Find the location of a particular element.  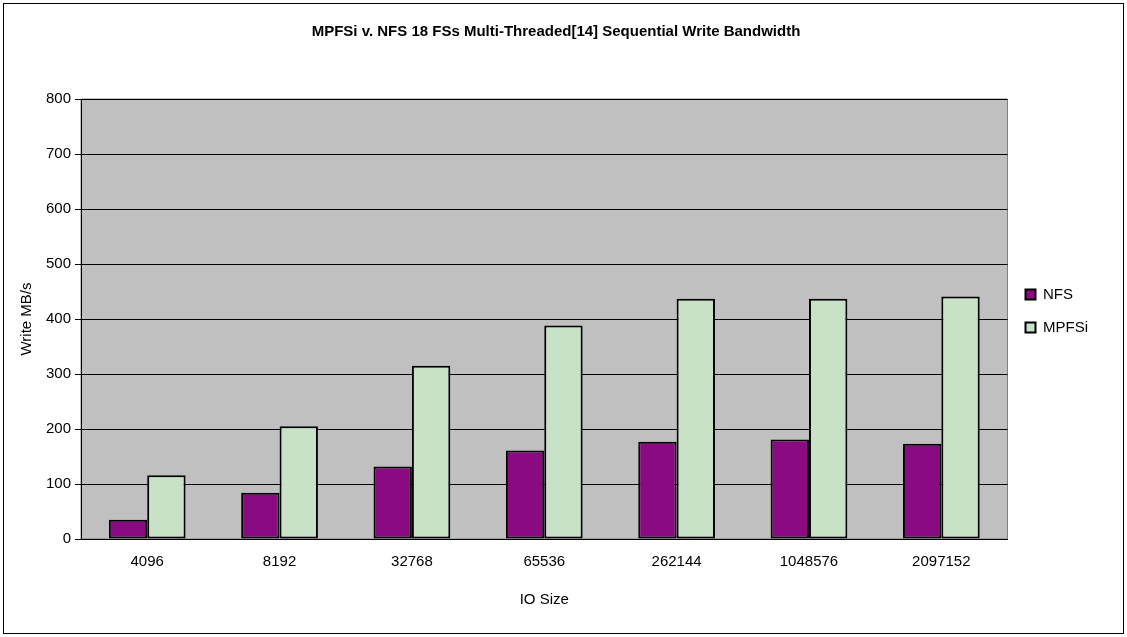

y-tick-label: 800 is located at coordinates (59, 98).